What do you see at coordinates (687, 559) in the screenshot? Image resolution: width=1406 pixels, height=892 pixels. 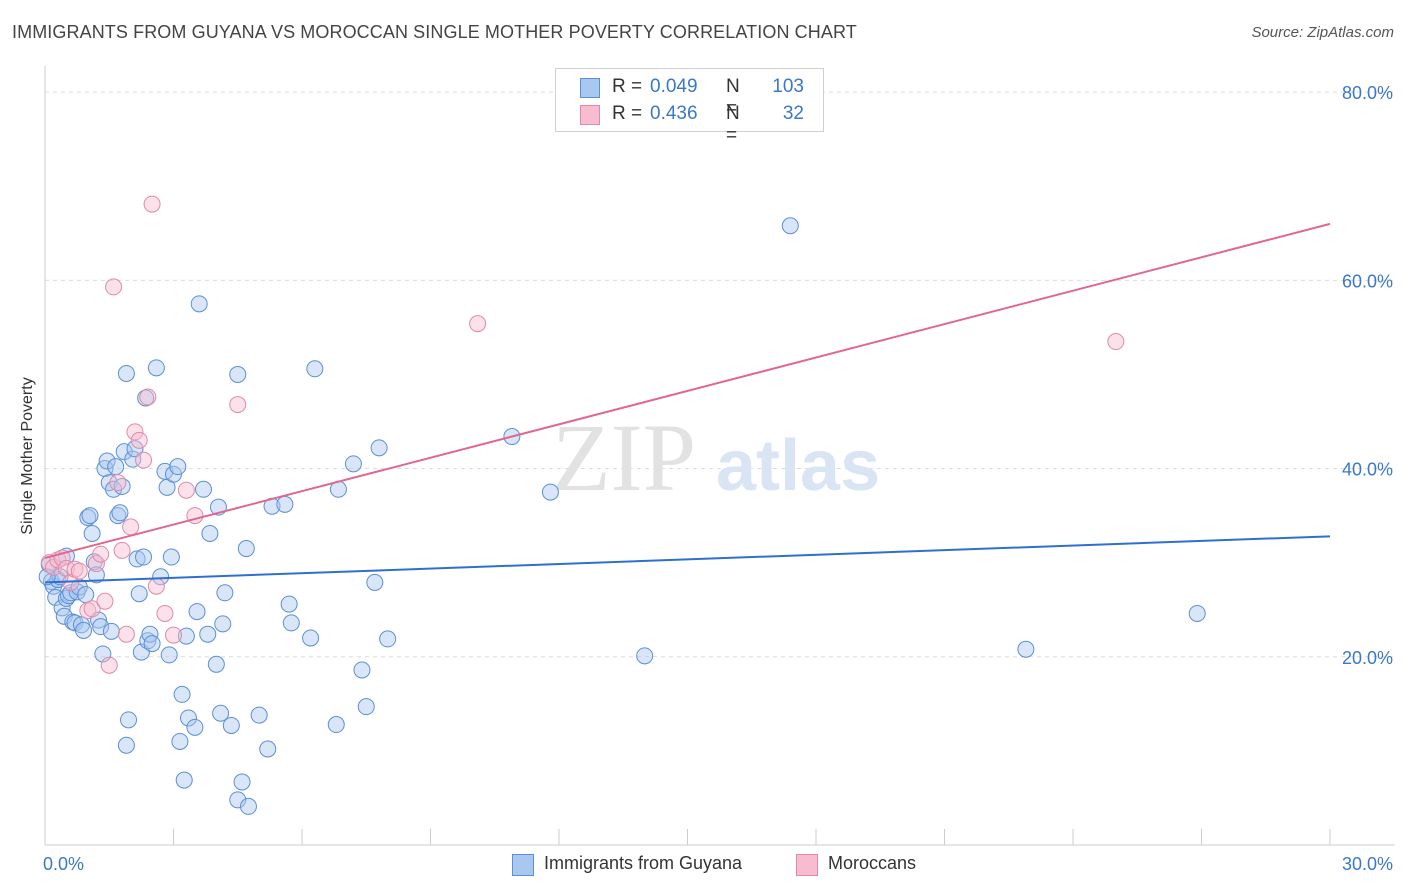 I see `trend-line` at bounding box center [687, 559].